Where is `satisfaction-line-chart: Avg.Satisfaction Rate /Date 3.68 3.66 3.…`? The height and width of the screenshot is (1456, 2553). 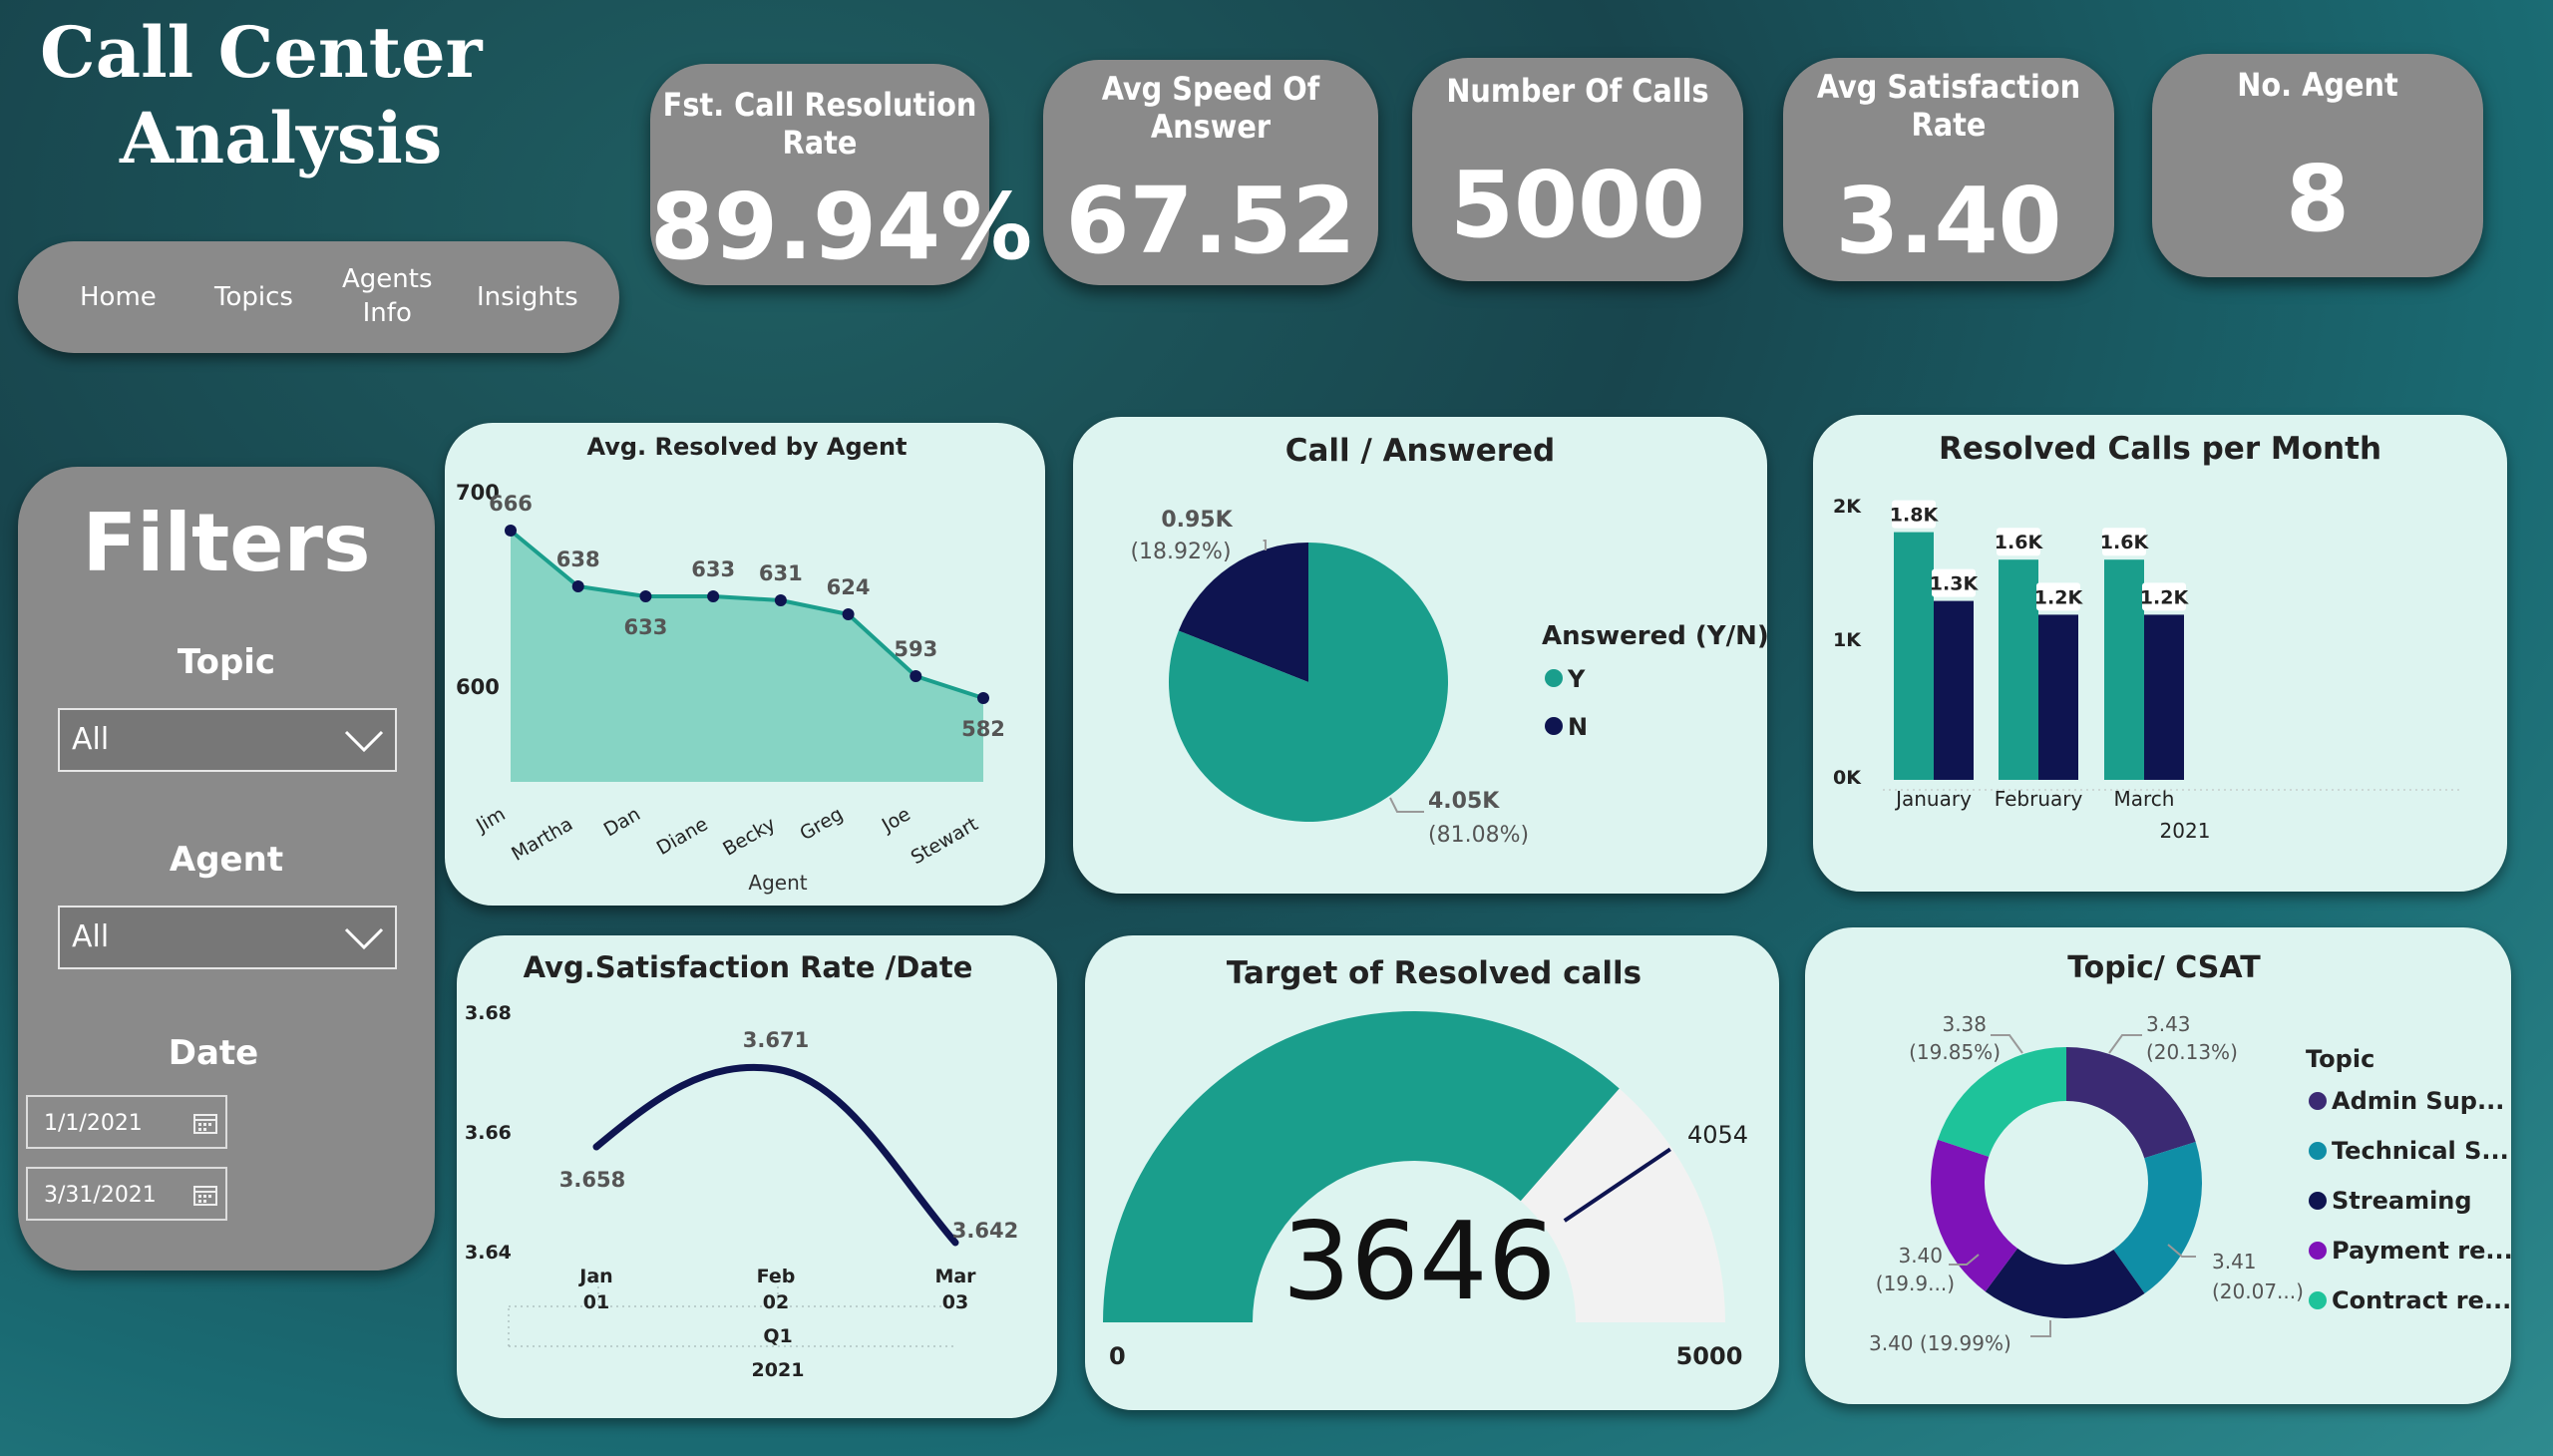 satisfaction-line-chart: Avg.Satisfaction Rate /Date 3.68 3.66 3.… is located at coordinates (742, 1165).